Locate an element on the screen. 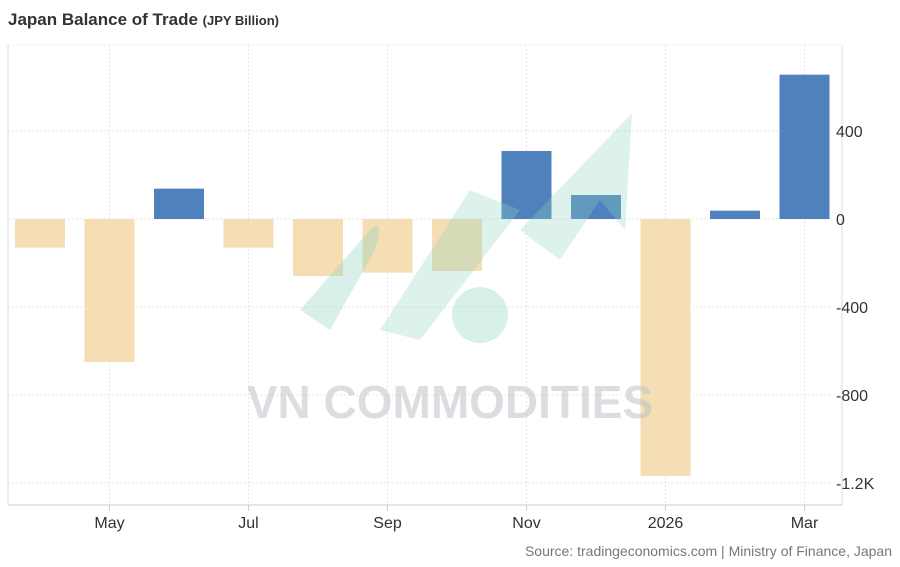 The height and width of the screenshot is (567, 900). title-text: Japan Balance of Trade is located at coordinates (103, 19).